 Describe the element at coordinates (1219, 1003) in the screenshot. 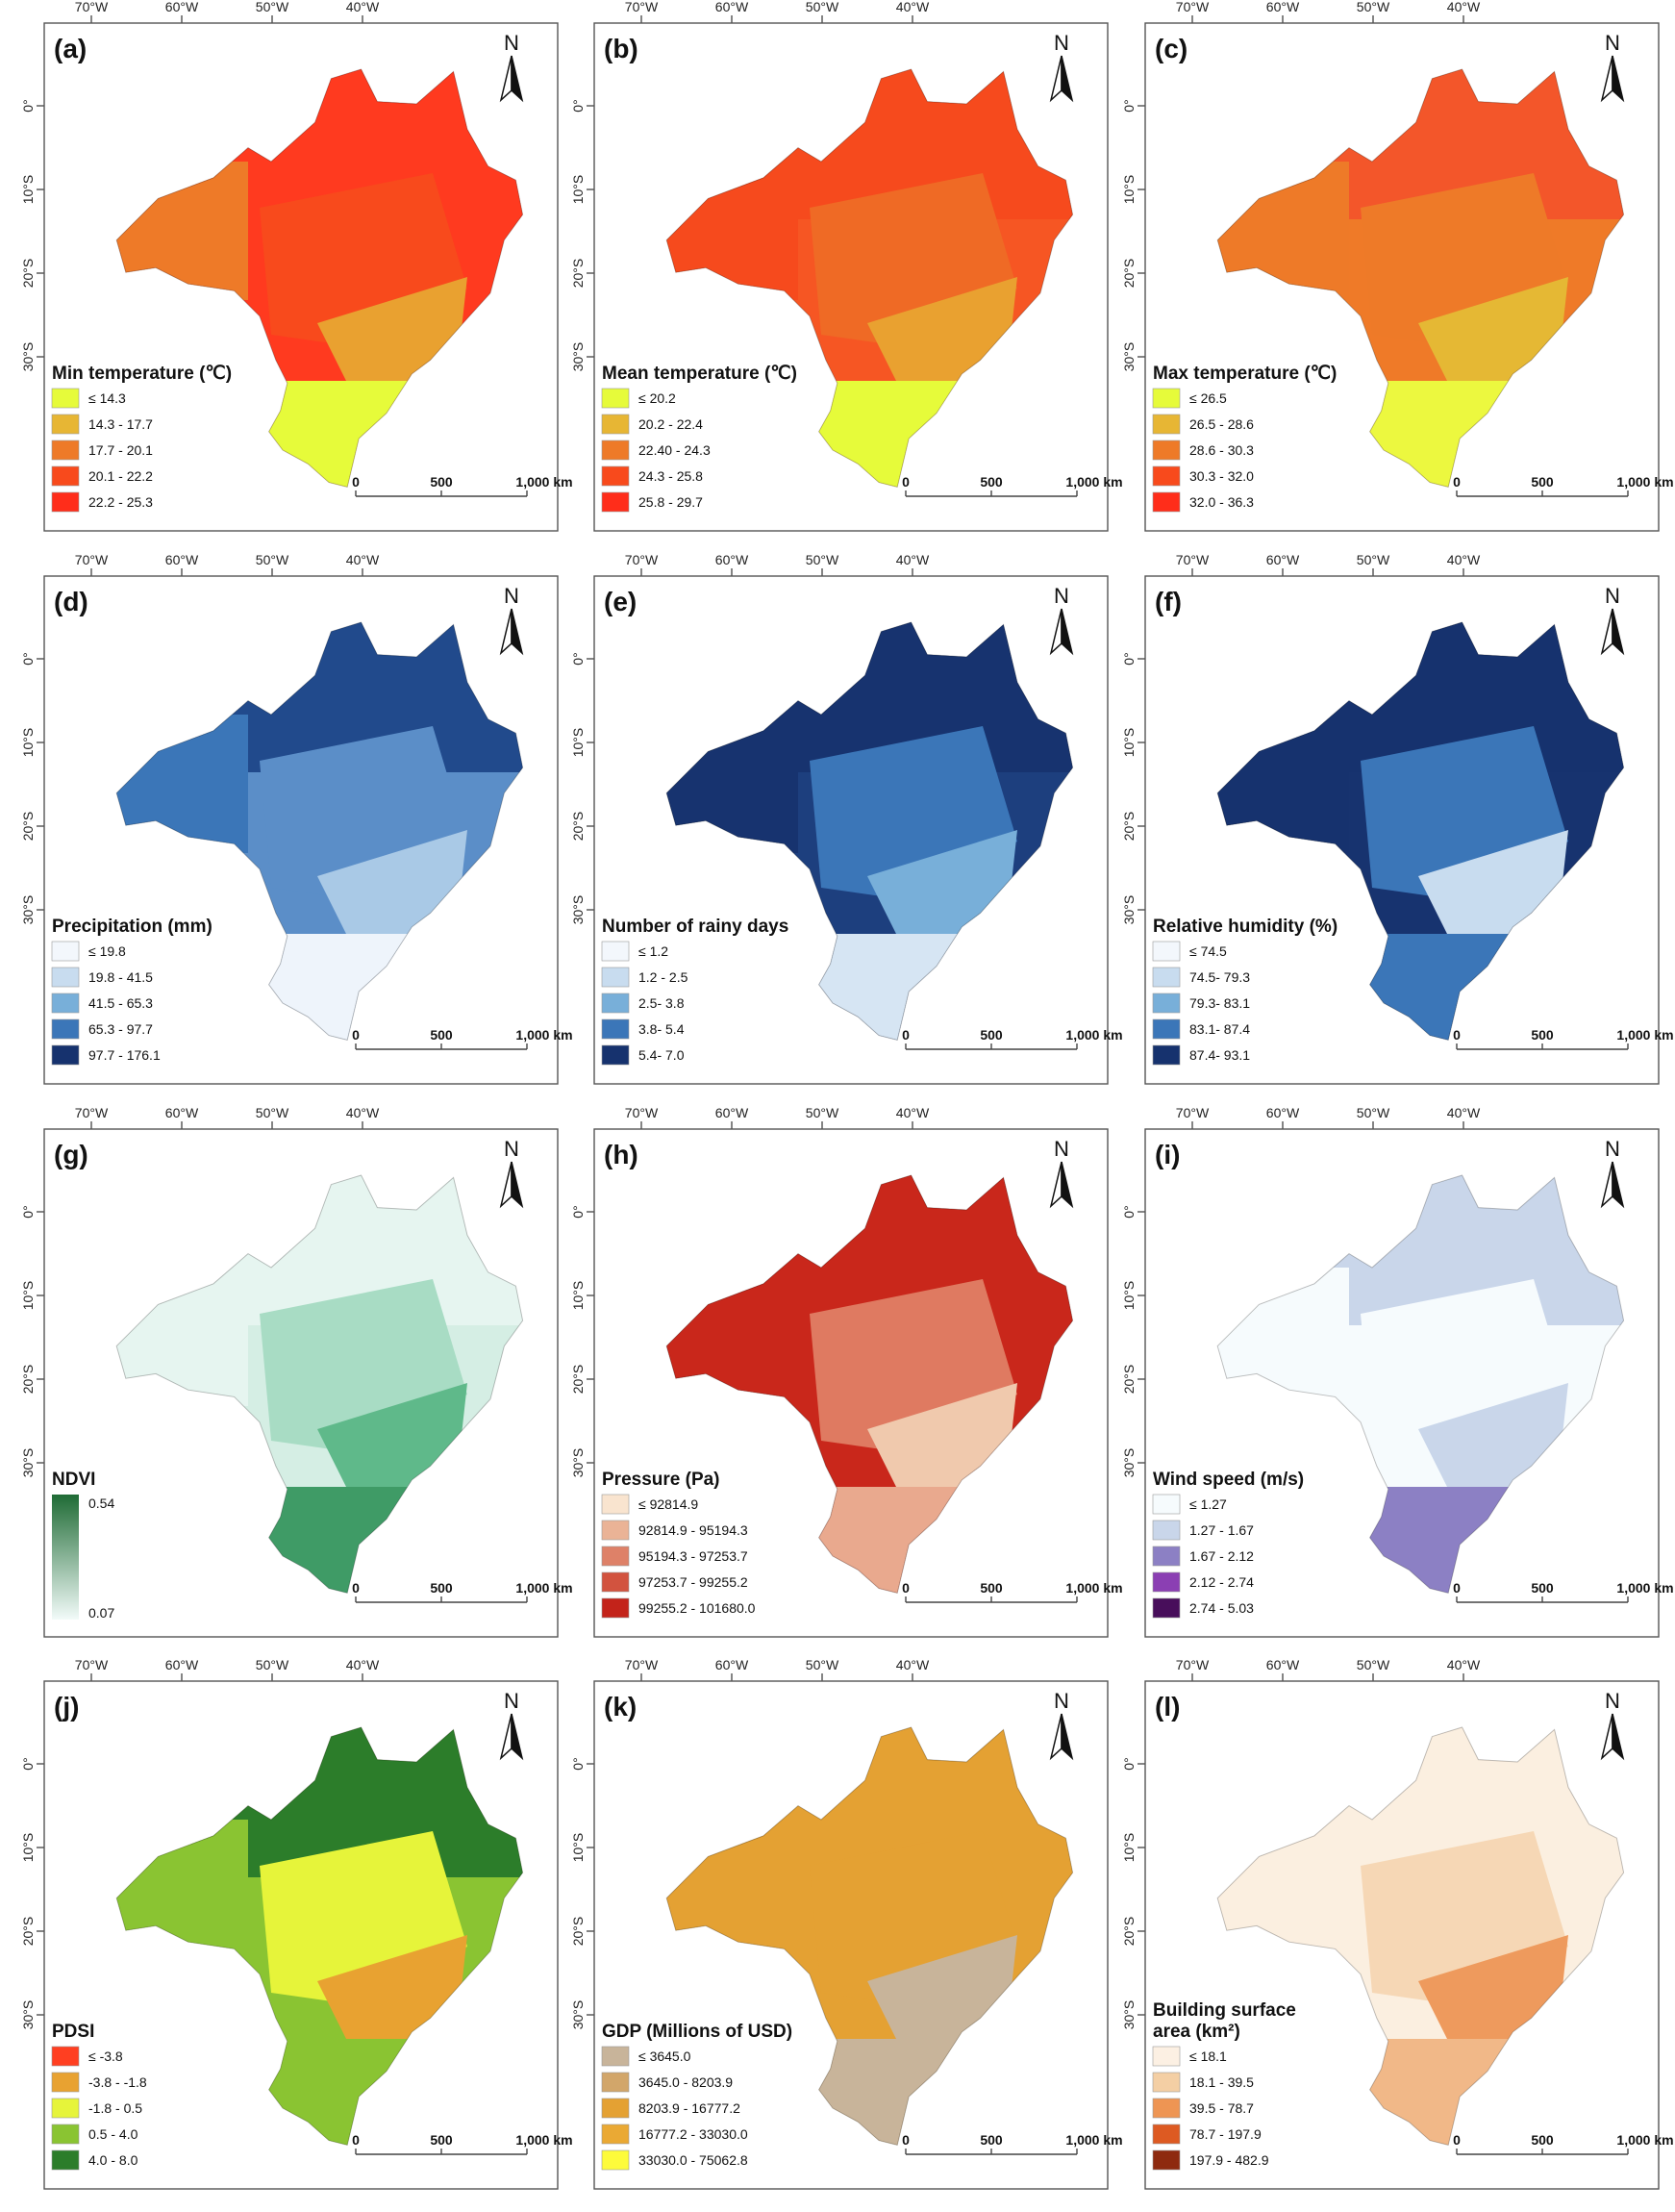

I see `legend-entry: 79.3- 83.1` at that location.